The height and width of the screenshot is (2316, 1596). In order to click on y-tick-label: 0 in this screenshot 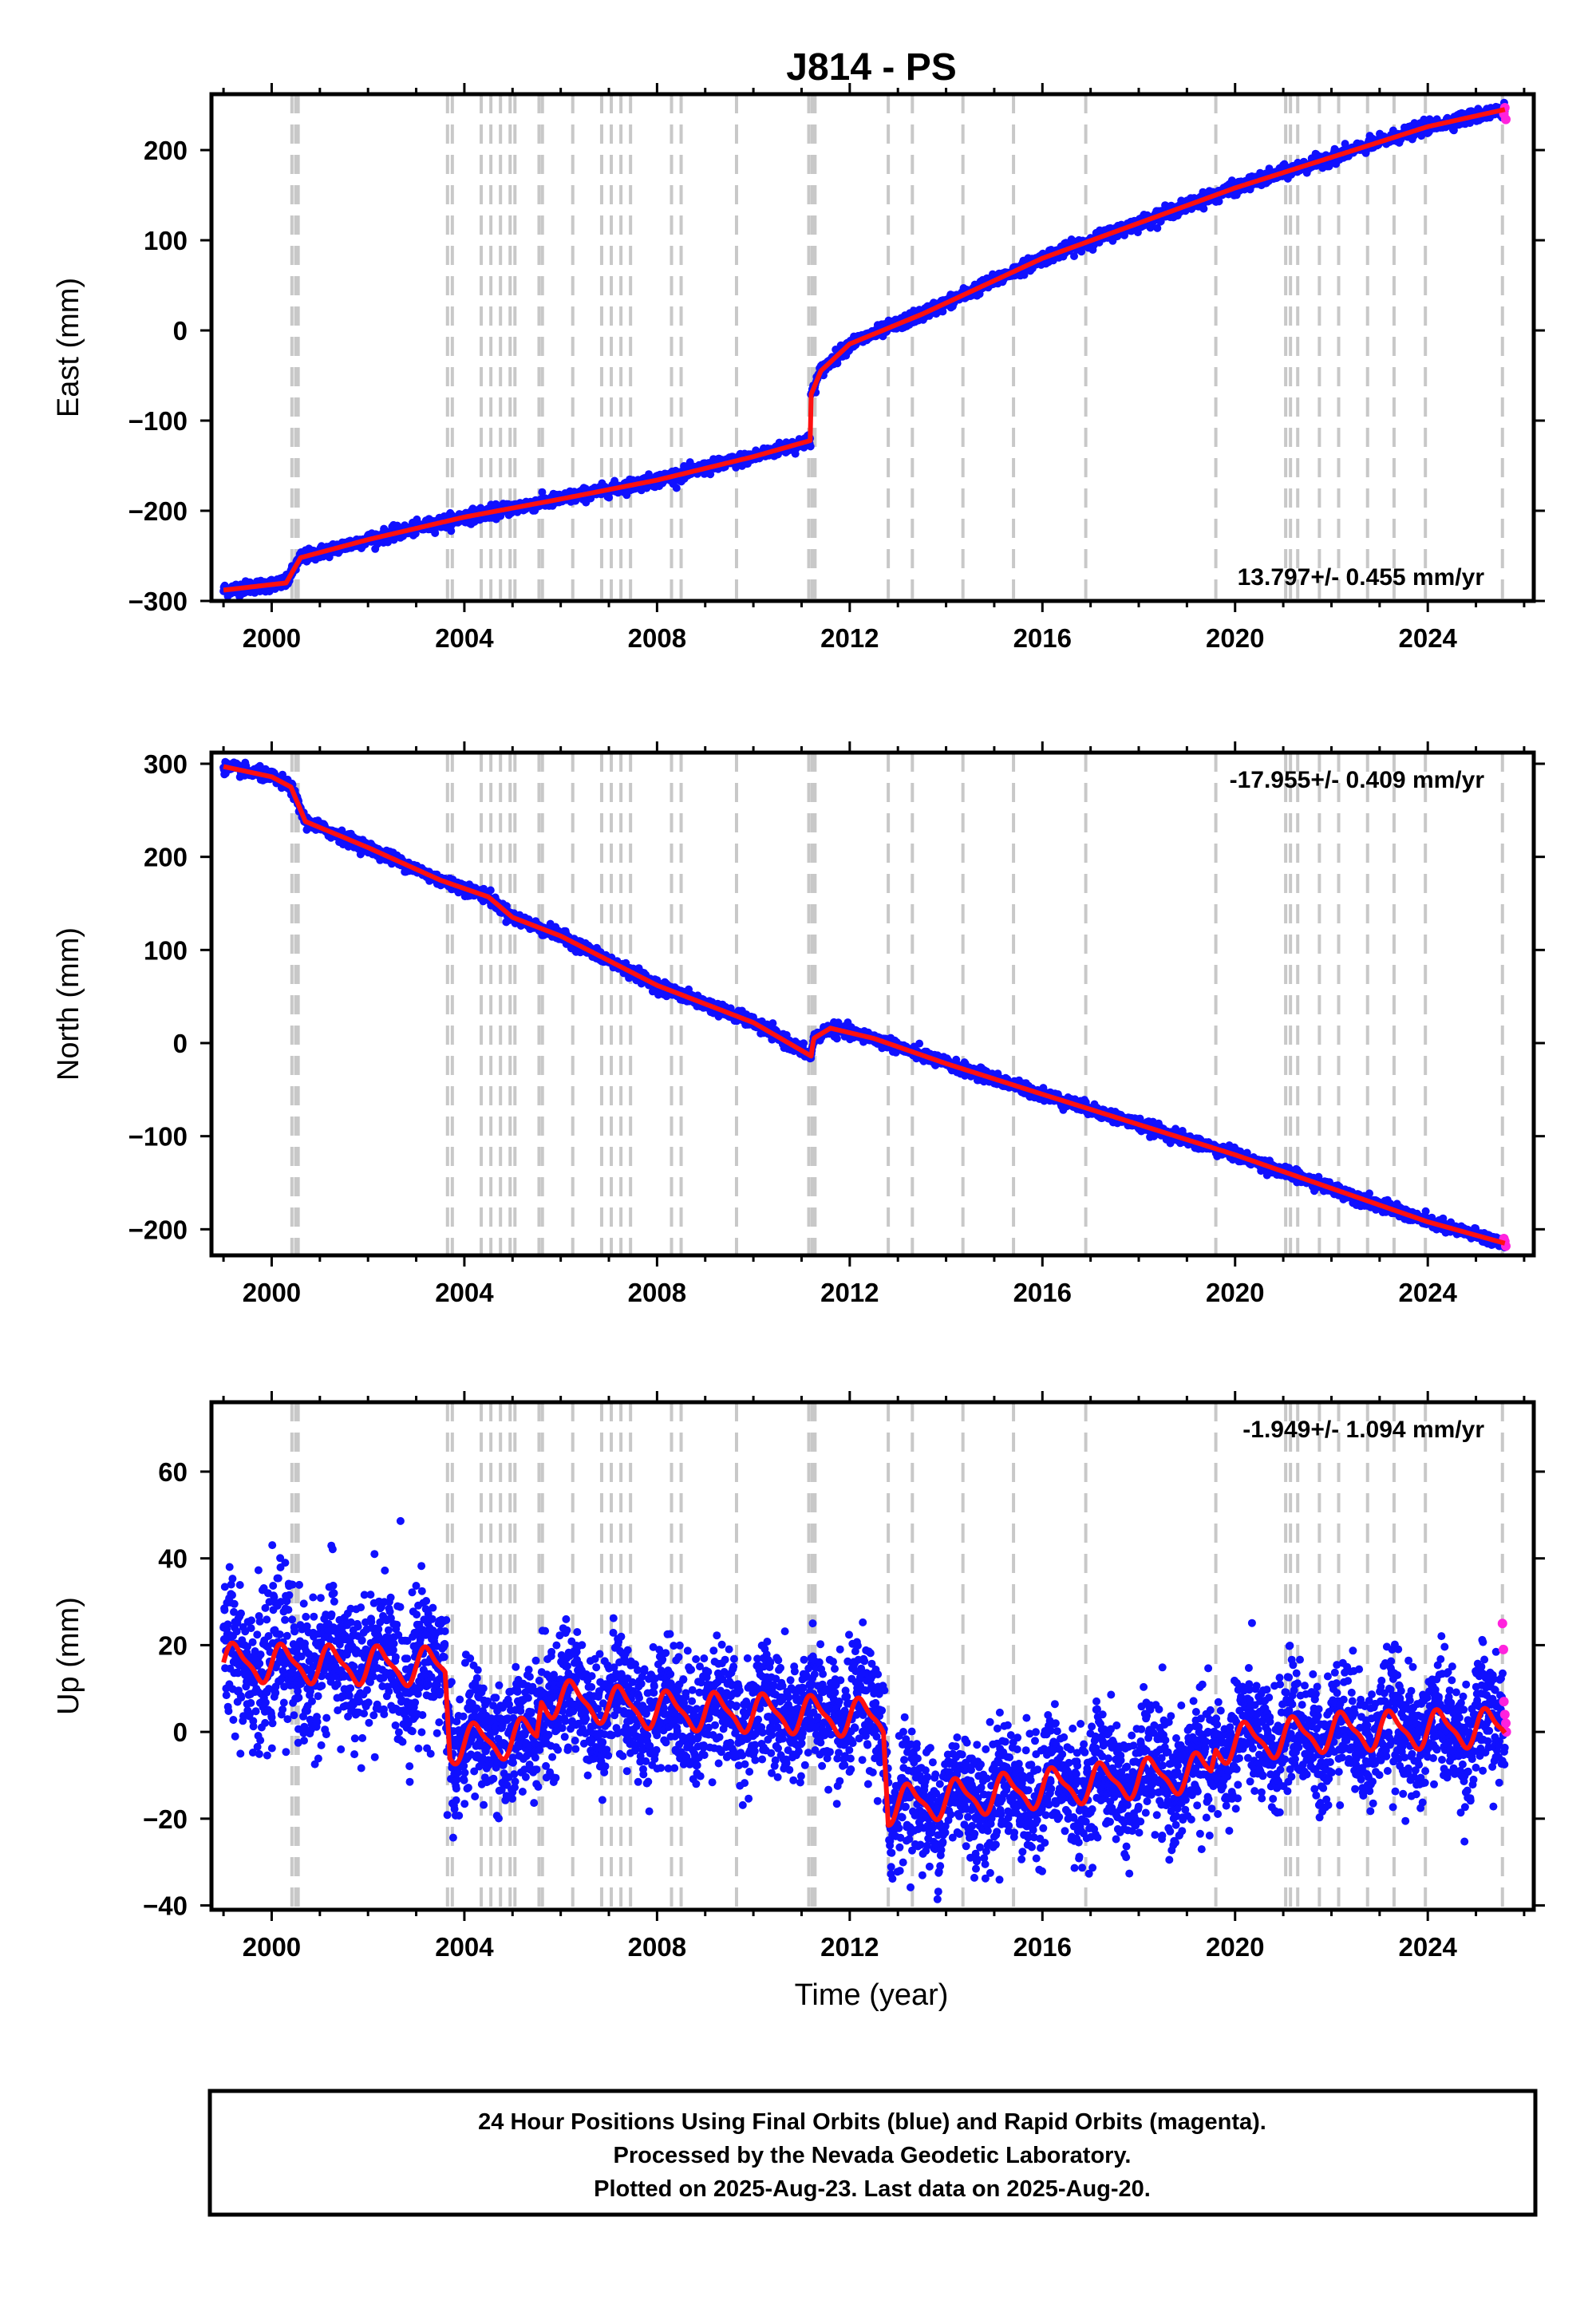, I will do `click(180, 331)`.